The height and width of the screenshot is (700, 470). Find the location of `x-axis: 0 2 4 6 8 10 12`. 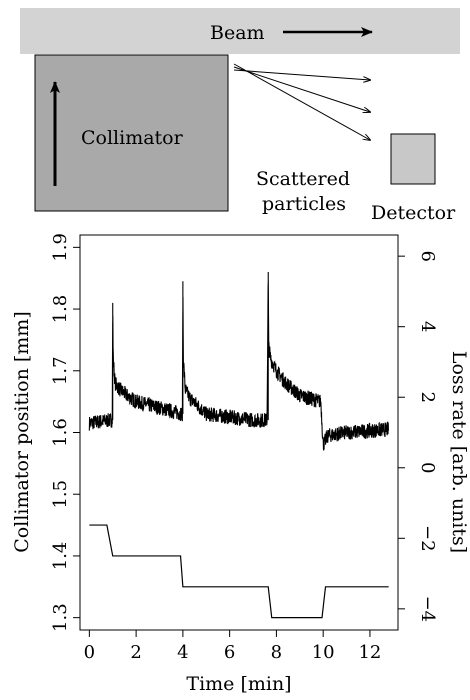

x-axis: 0 2 4 6 8 10 12 is located at coordinates (232, 646).